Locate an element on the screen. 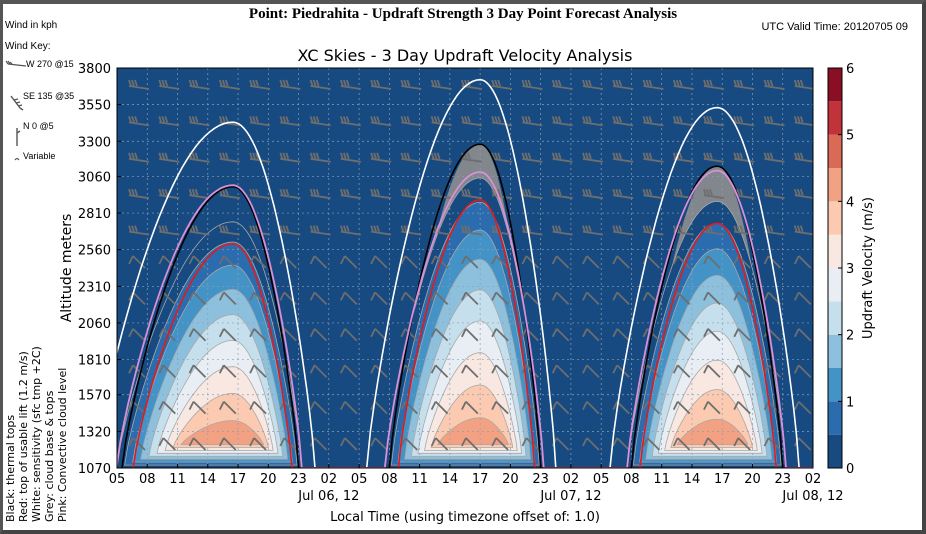  utc-valid-time: UTC Valid Time: 20120705 09 is located at coordinates (834, 27).